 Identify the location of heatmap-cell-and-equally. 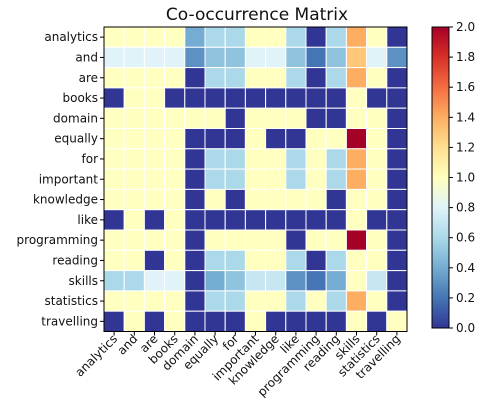
(215, 57).